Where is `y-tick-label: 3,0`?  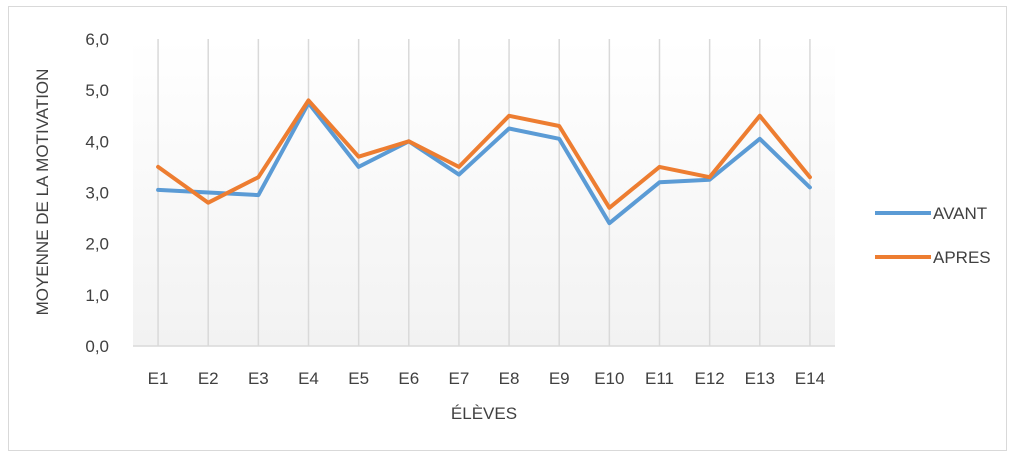
y-tick-label: 3,0 is located at coordinates (97, 193).